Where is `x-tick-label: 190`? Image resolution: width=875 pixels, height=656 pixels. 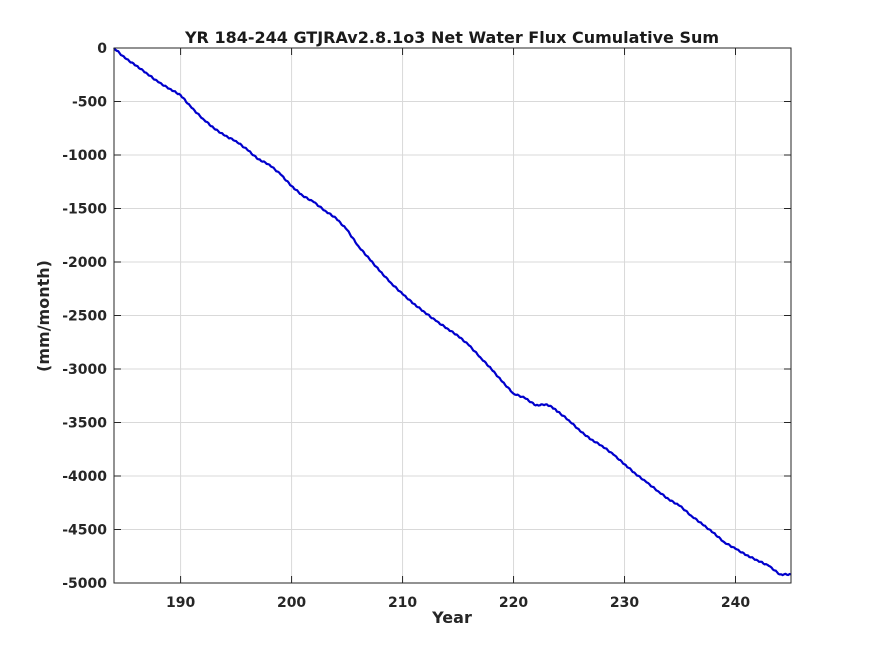 x-tick-label: 190 is located at coordinates (180, 603).